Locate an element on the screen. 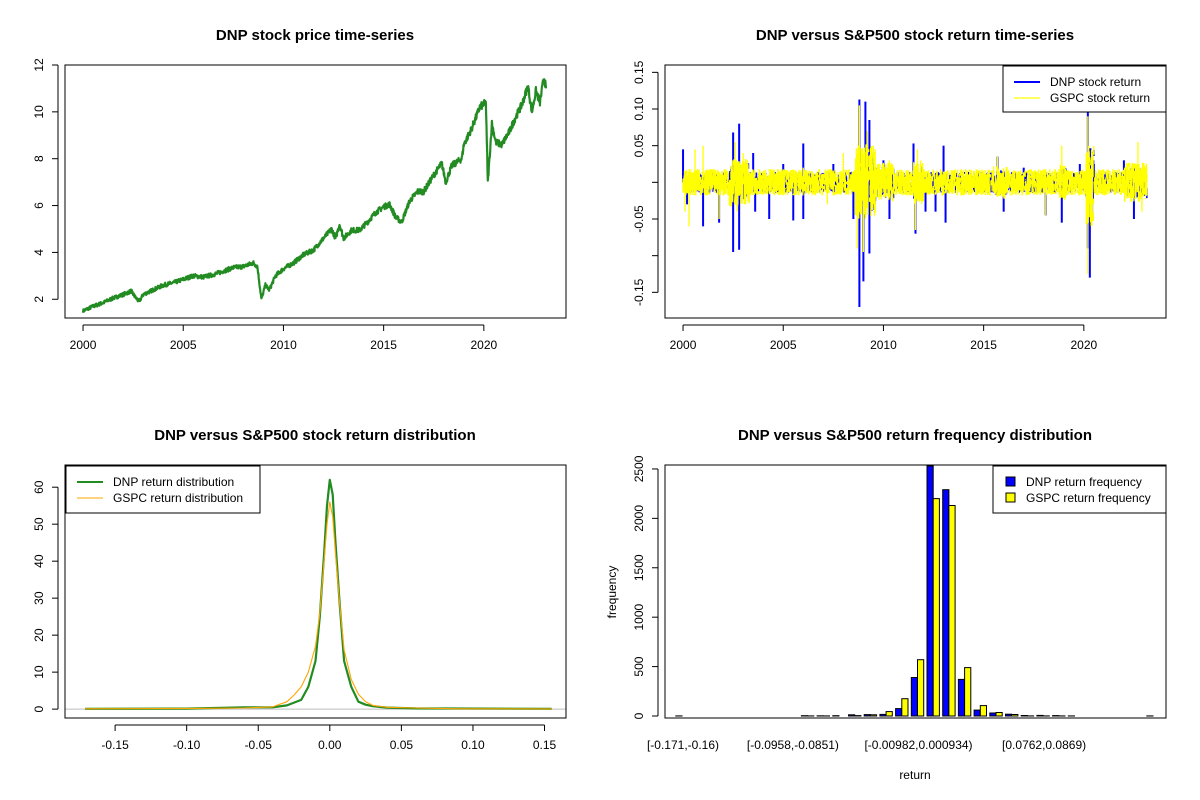 This screenshot has width=1200, height=800. y-tick-label: -0.05 is located at coordinates (639, 219).